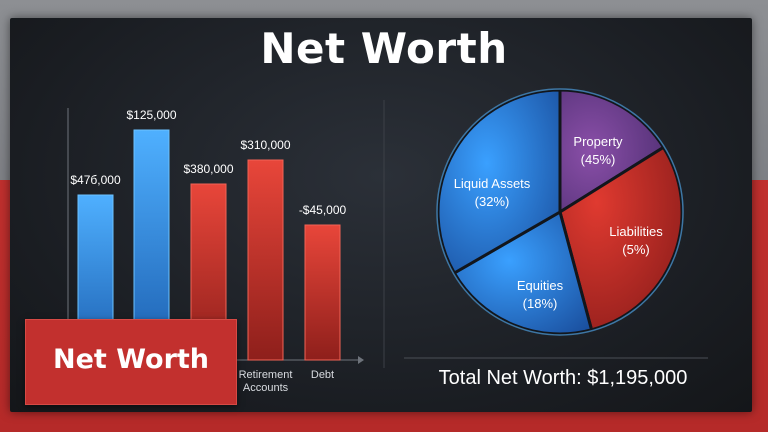 The width and height of the screenshot is (768, 432). I want to click on pie-slice-label: Equities (18%), so click(540, 294).